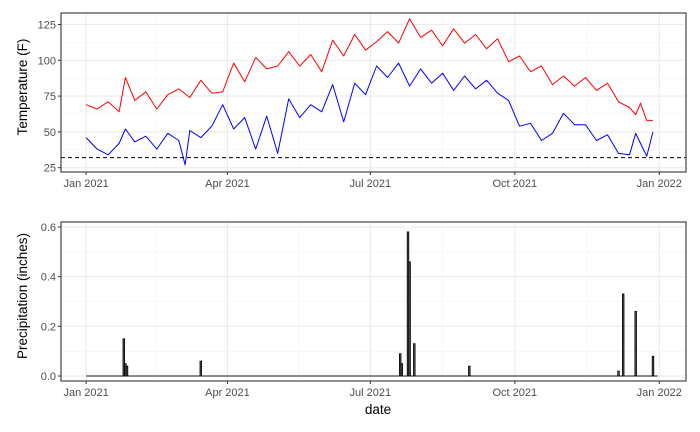 This screenshot has width=700, height=432. What do you see at coordinates (22, 296) in the screenshot?
I see `precipitation-y-axis-title: Precipitation (inches)` at bounding box center [22, 296].